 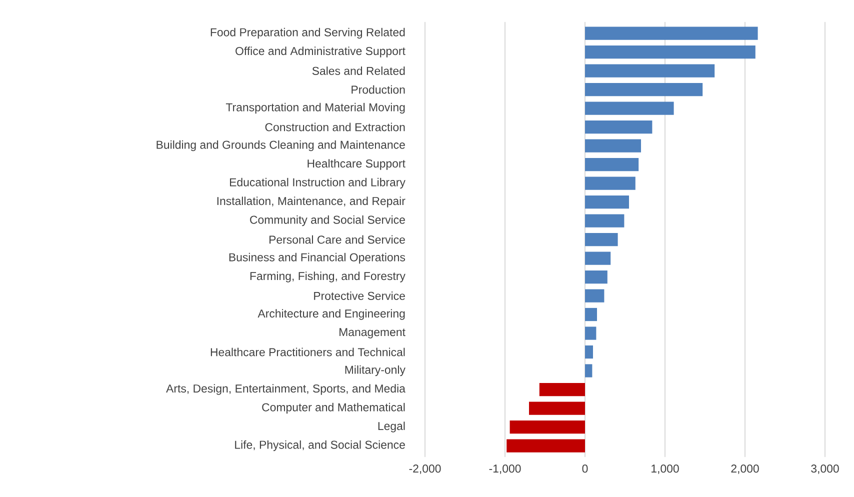 I want to click on y-tick-label: Farming, Fishing, and Forestry, so click(x=328, y=277).